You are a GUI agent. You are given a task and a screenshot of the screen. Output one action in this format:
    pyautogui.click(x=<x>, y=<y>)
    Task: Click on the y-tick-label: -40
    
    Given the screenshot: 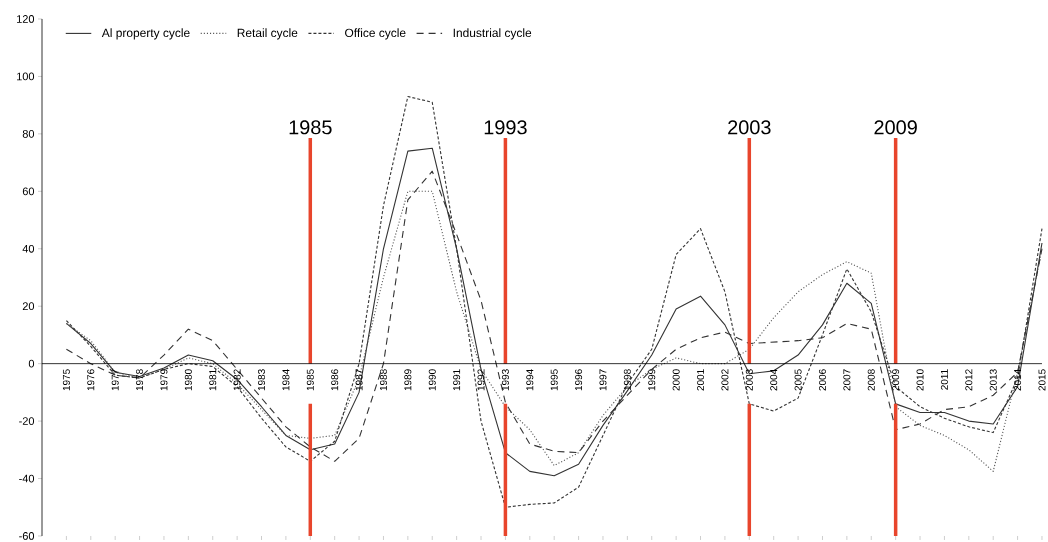 What is the action you would take?
    pyautogui.click(x=27, y=478)
    